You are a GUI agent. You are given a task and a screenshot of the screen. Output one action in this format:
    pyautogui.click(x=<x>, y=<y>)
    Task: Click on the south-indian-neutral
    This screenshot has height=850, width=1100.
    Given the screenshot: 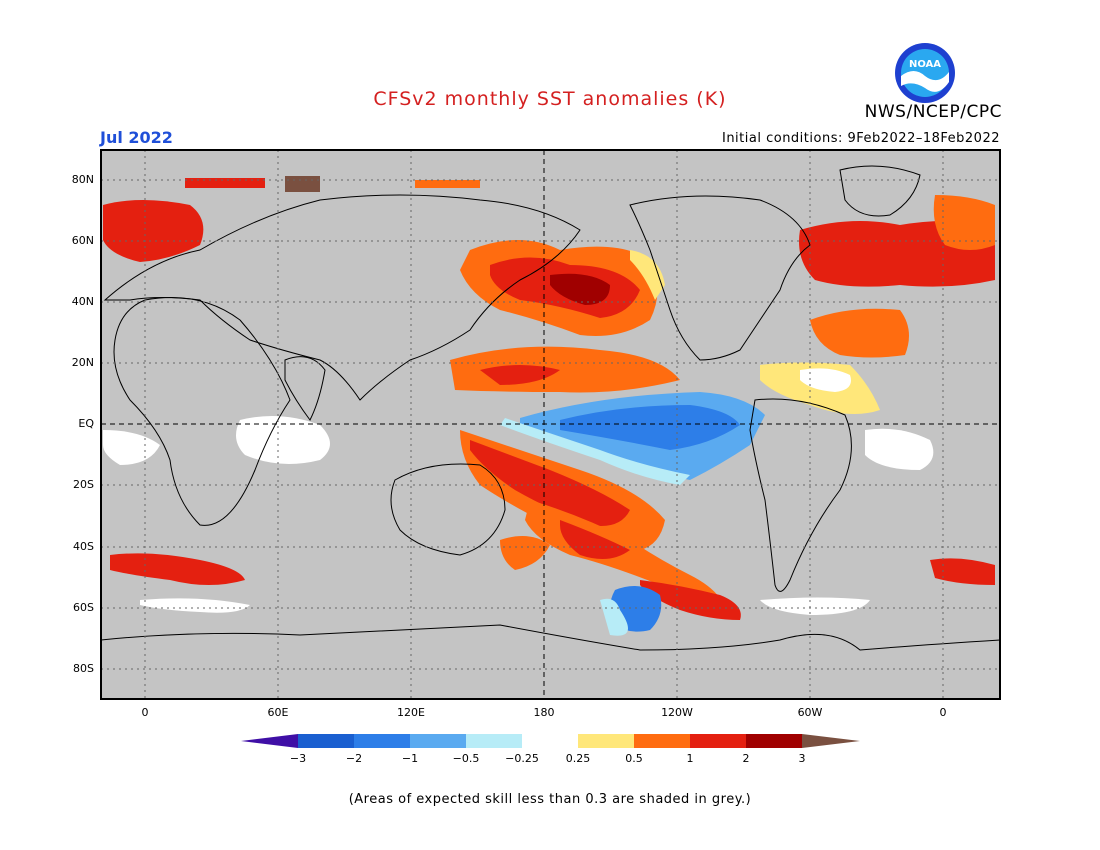 What is the action you would take?
    pyautogui.click(x=195, y=605)
    